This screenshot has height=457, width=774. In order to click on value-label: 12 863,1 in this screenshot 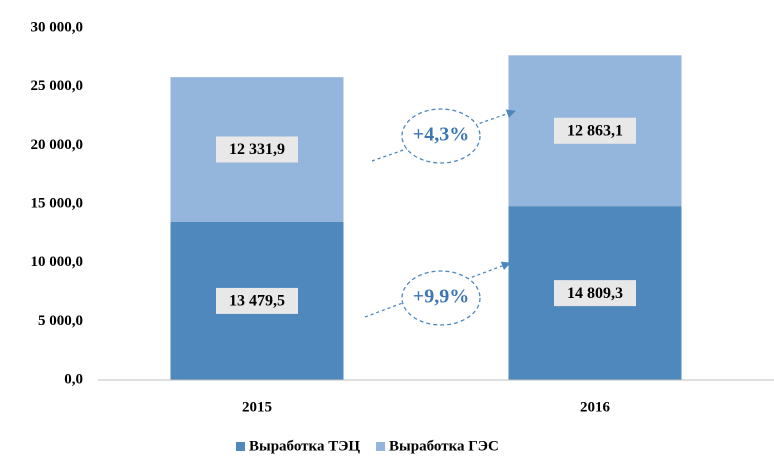, I will do `click(595, 130)`.